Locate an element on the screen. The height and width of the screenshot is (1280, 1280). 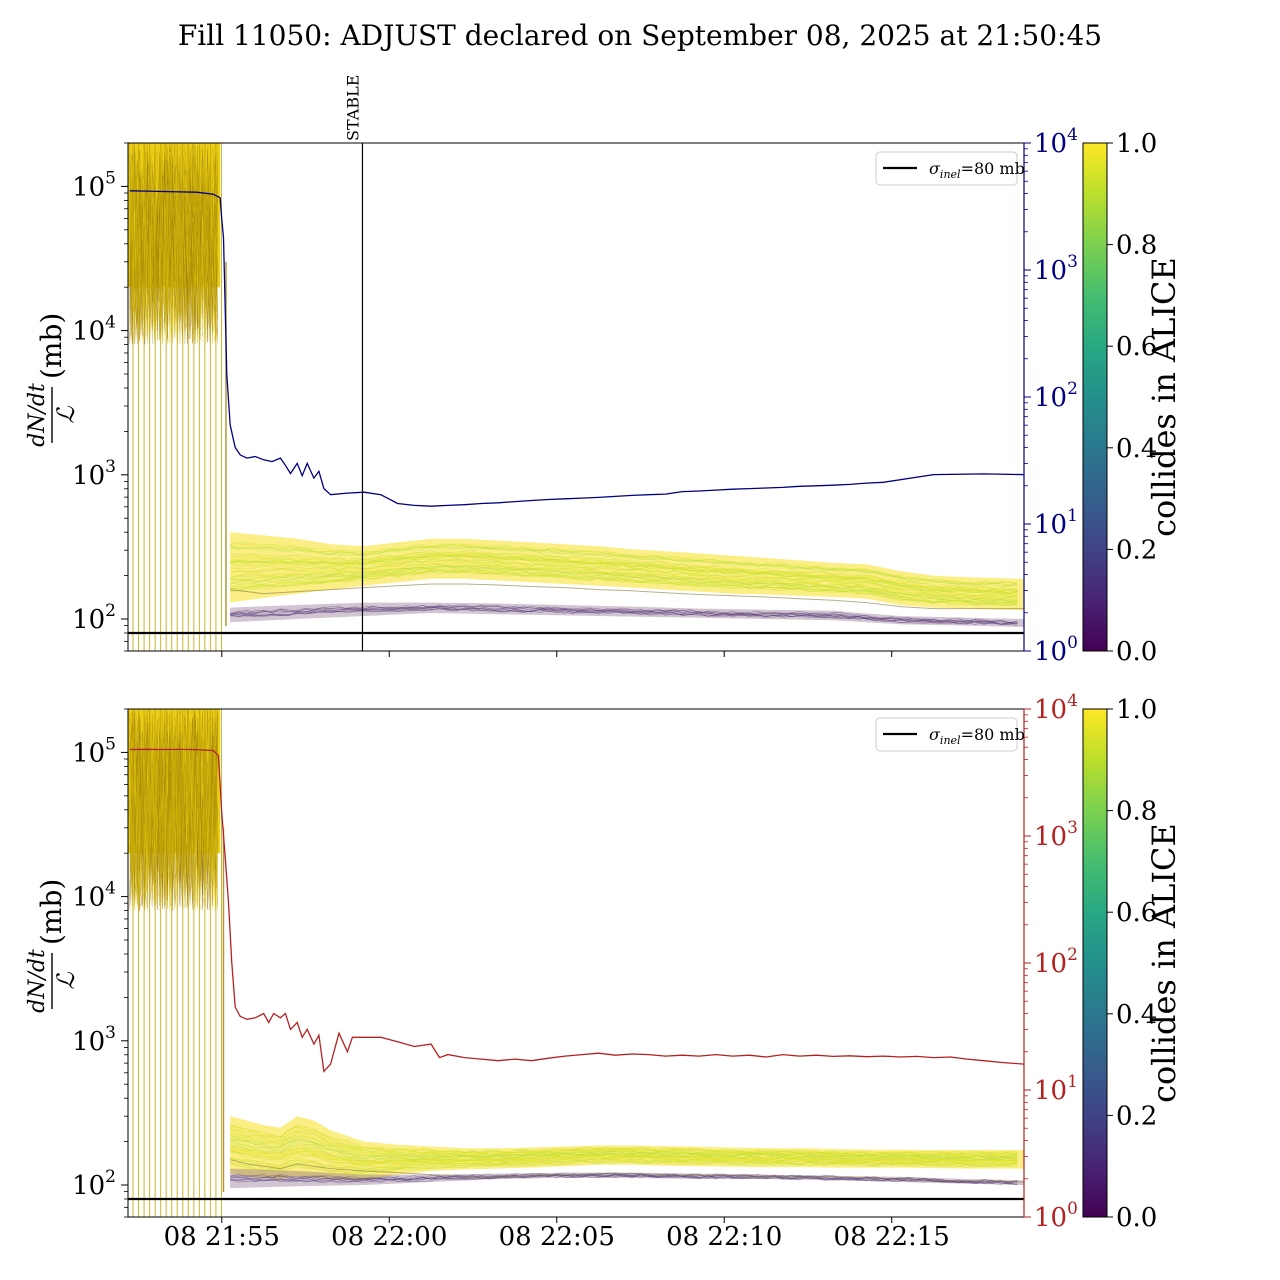
right-tick-label: 10³ is located at coordinates (1056, 269).